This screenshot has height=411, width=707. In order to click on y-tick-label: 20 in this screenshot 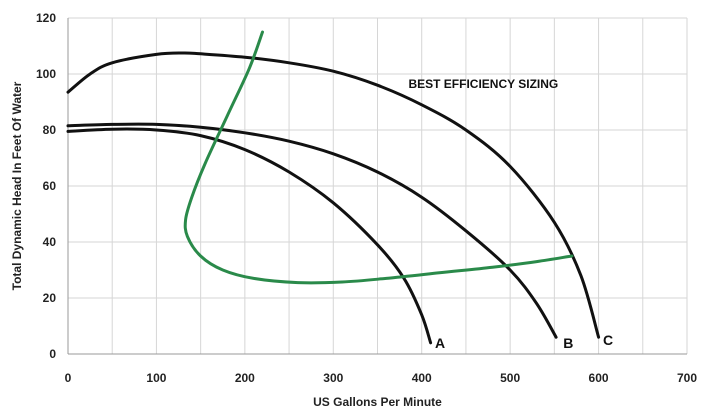, I will do `click(50, 298)`.